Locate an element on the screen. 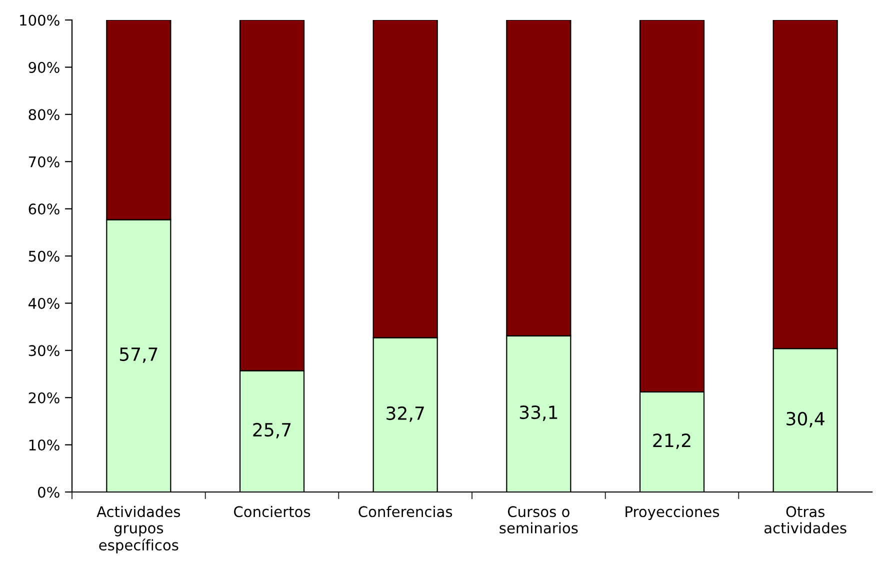 The width and height of the screenshot is (880, 579). y-tick-label: 90% is located at coordinates (44, 67).